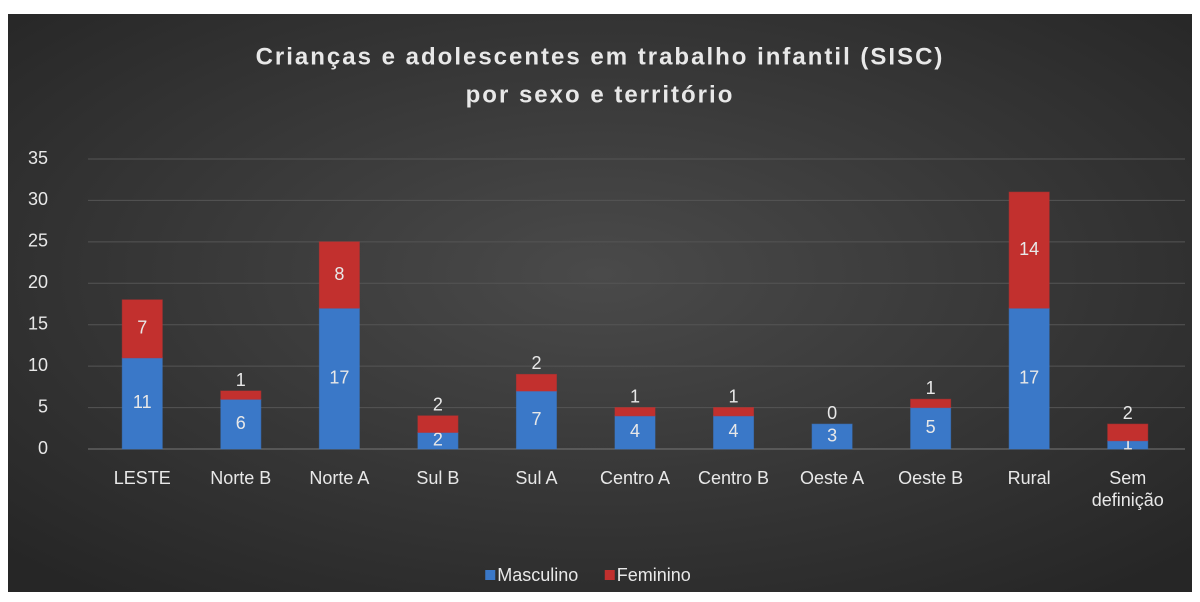 The image size is (1200, 602). I want to click on chart-title: por sexo e território, so click(600, 94).